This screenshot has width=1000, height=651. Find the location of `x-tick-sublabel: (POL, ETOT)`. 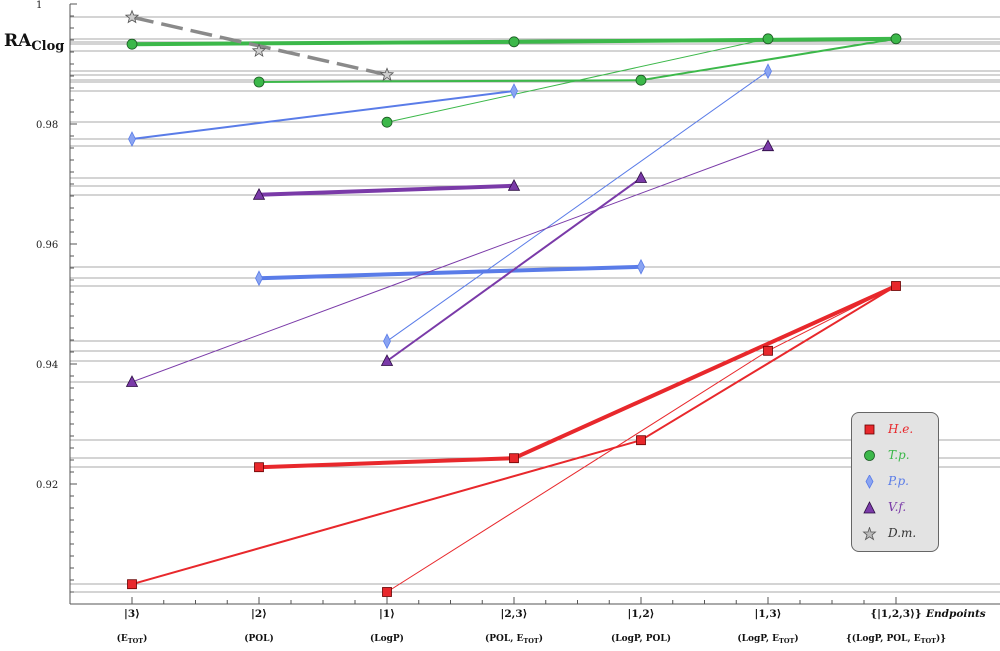

x-tick-sublabel: (POL, ETOT) is located at coordinates (514, 639).